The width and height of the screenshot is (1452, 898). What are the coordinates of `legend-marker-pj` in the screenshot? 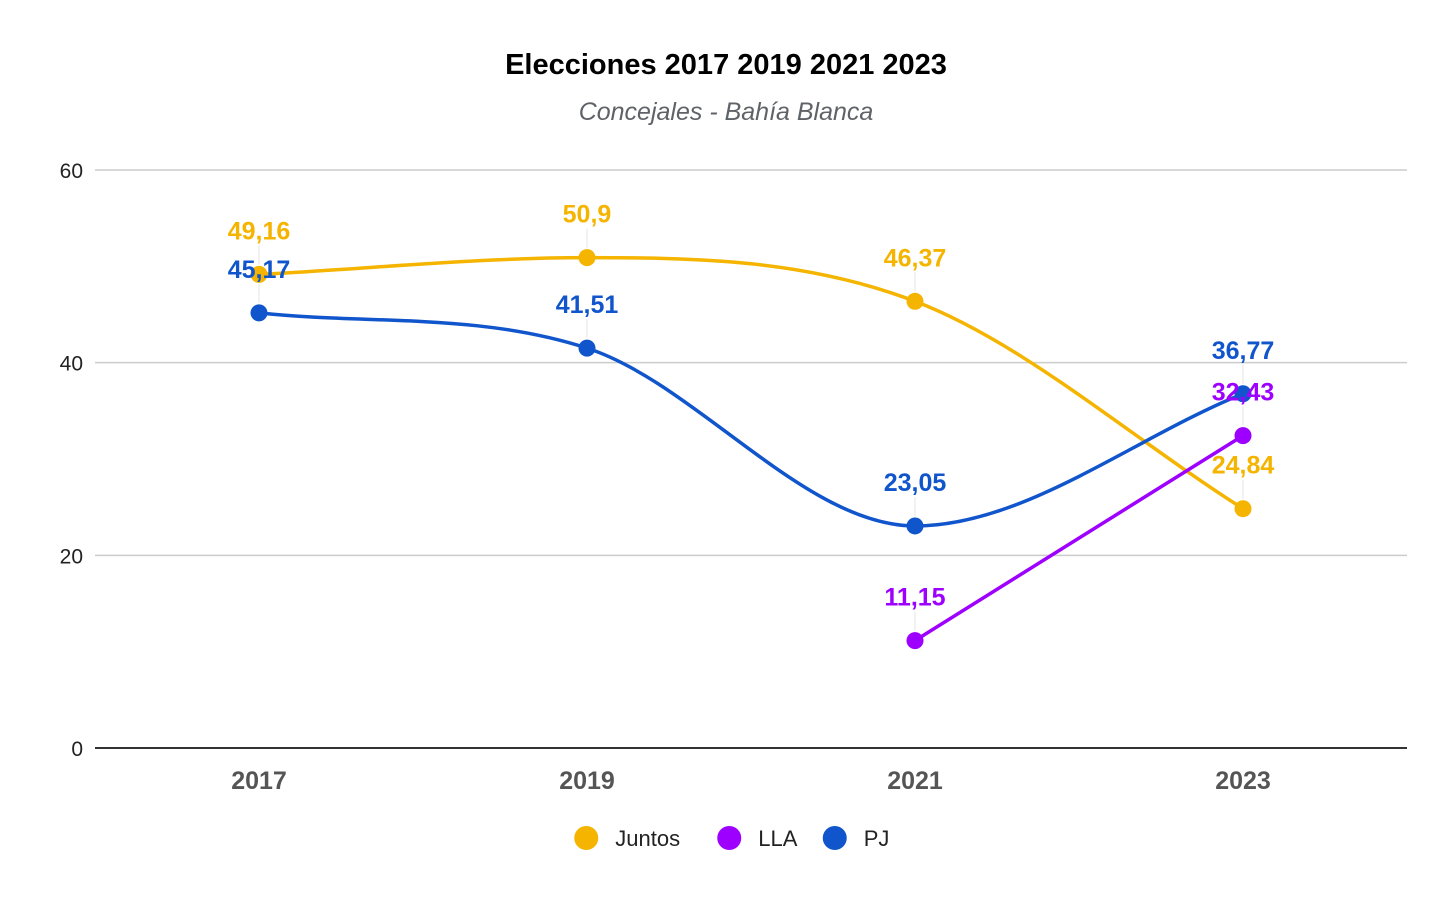 It's located at (834, 838).